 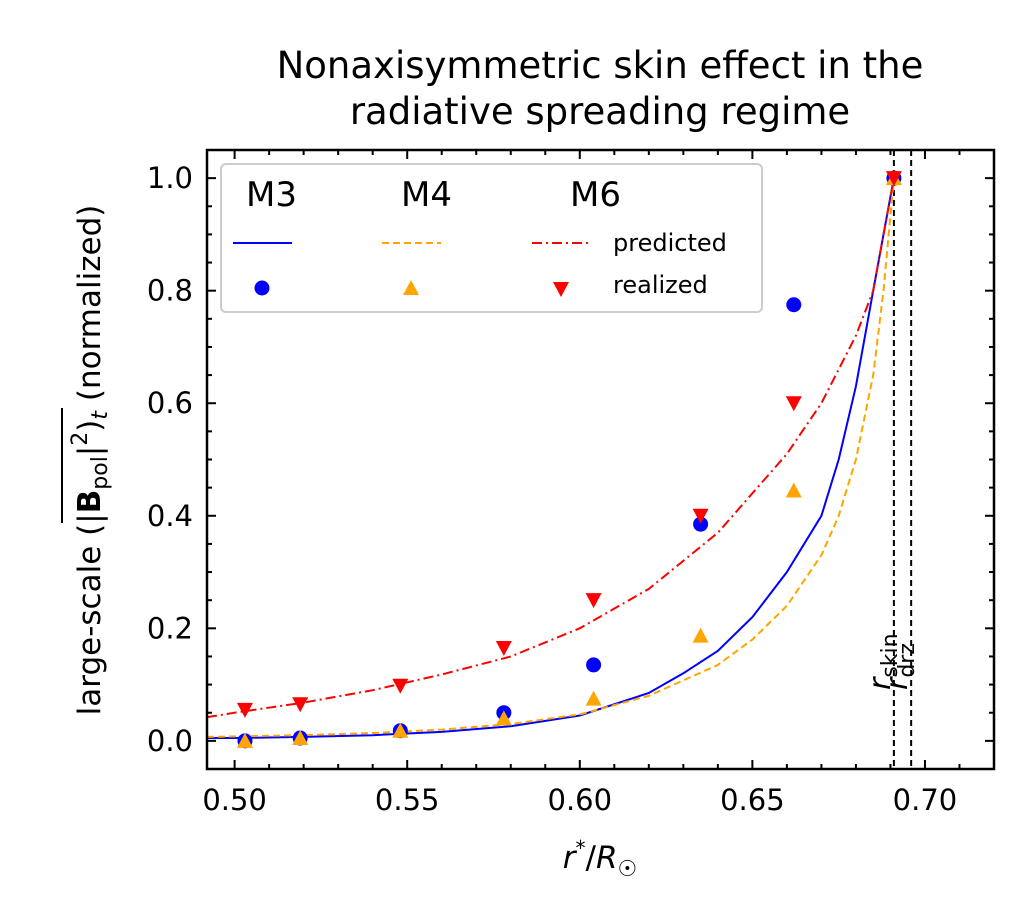 What do you see at coordinates (170, 516) in the screenshot?
I see `y-tick-label: 0.4` at bounding box center [170, 516].